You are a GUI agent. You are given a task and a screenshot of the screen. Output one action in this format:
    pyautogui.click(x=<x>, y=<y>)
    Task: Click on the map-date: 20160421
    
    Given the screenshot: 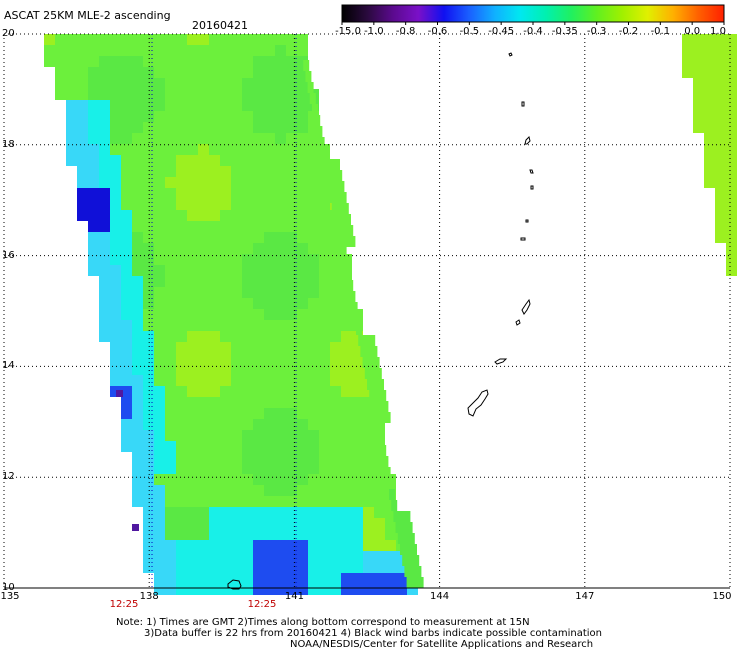 What is the action you would take?
    pyautogui.click(x=220, y=25)
    